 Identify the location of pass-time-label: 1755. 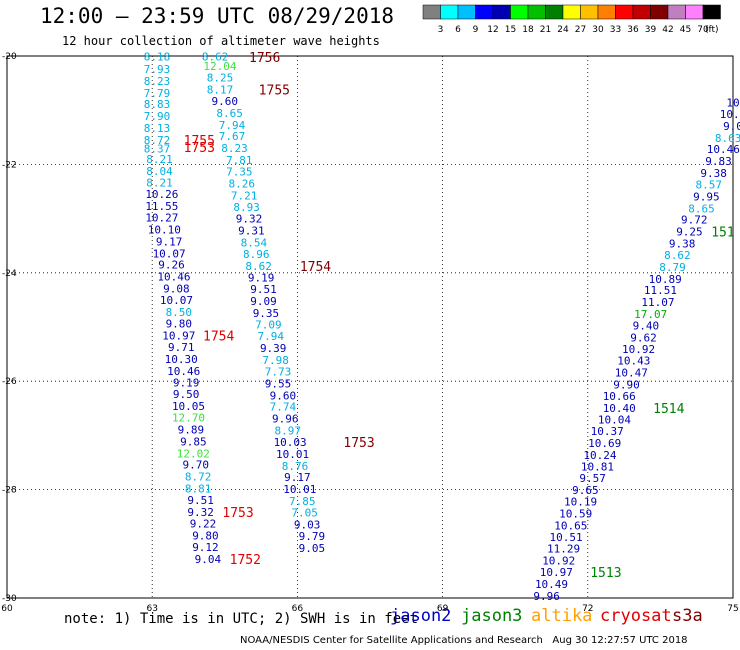
(199, 141).